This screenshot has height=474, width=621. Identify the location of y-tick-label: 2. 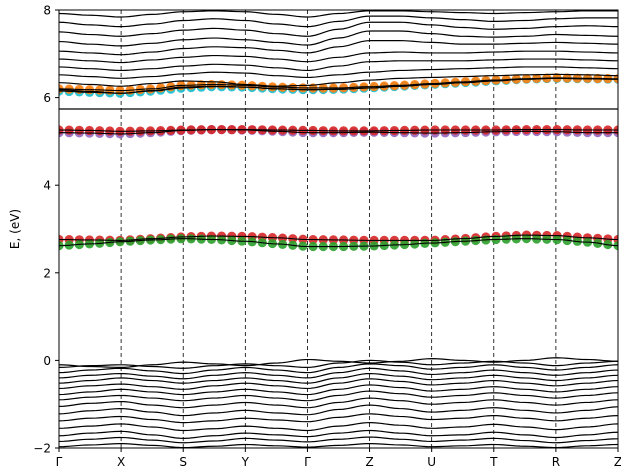
(47, 273).